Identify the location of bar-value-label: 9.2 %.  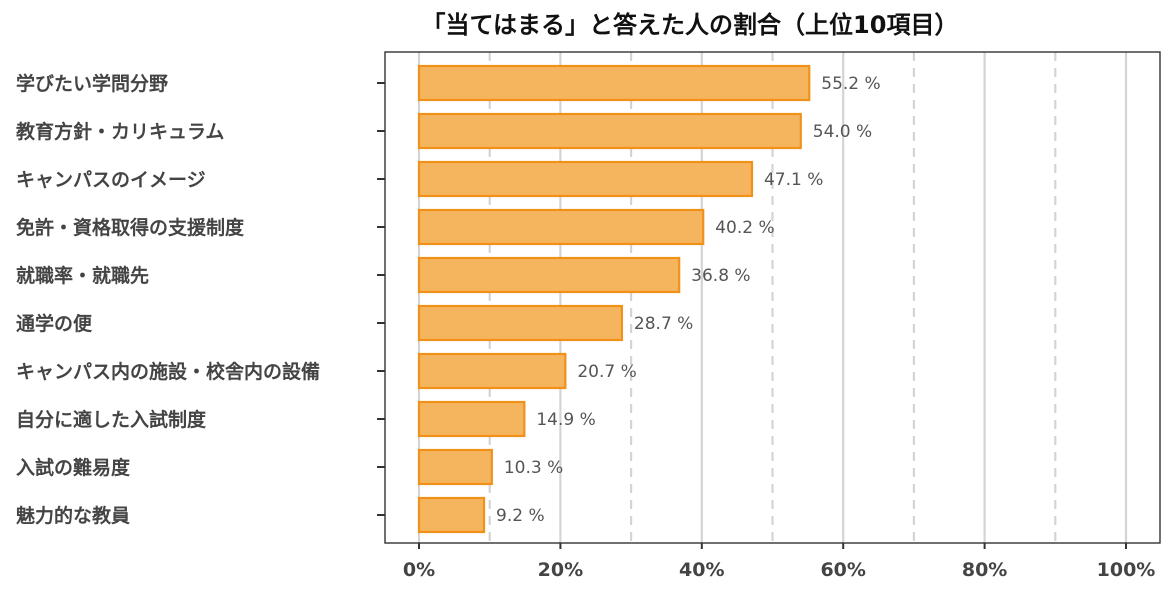
(520, 516).